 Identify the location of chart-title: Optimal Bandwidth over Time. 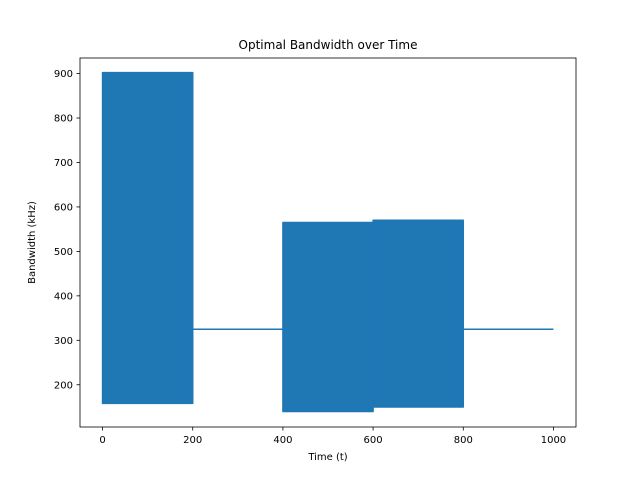
(328, 45).